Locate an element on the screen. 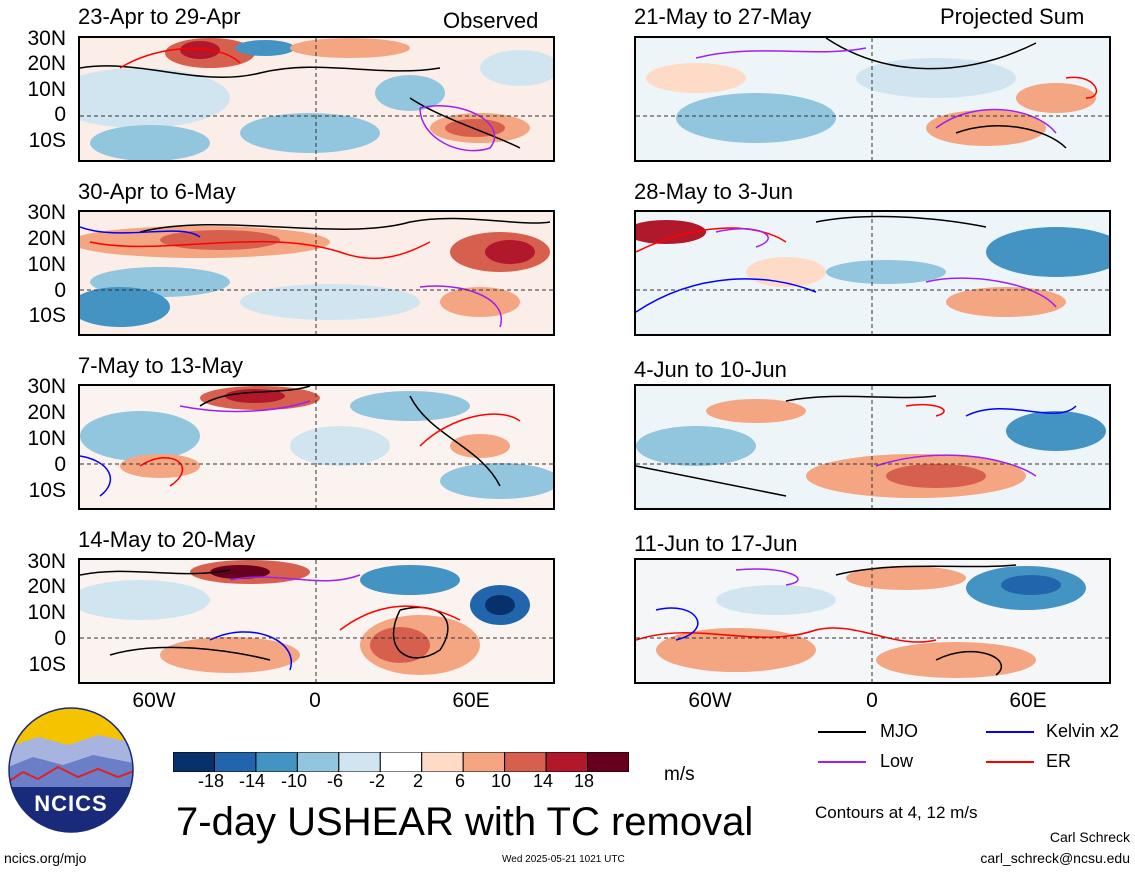  panel-title: 30-Apr to 6-May is located at coordinates (157, 191).